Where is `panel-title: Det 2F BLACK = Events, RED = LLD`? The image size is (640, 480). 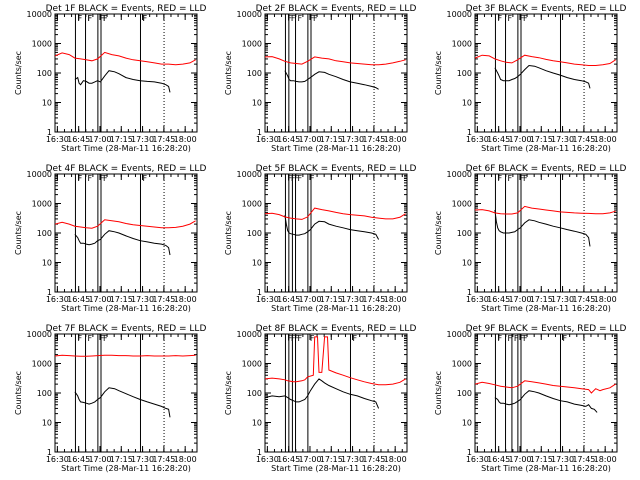 panel-title: Det 2F BLACK = Events, RED = LLD is located at coordinates (336, 9).